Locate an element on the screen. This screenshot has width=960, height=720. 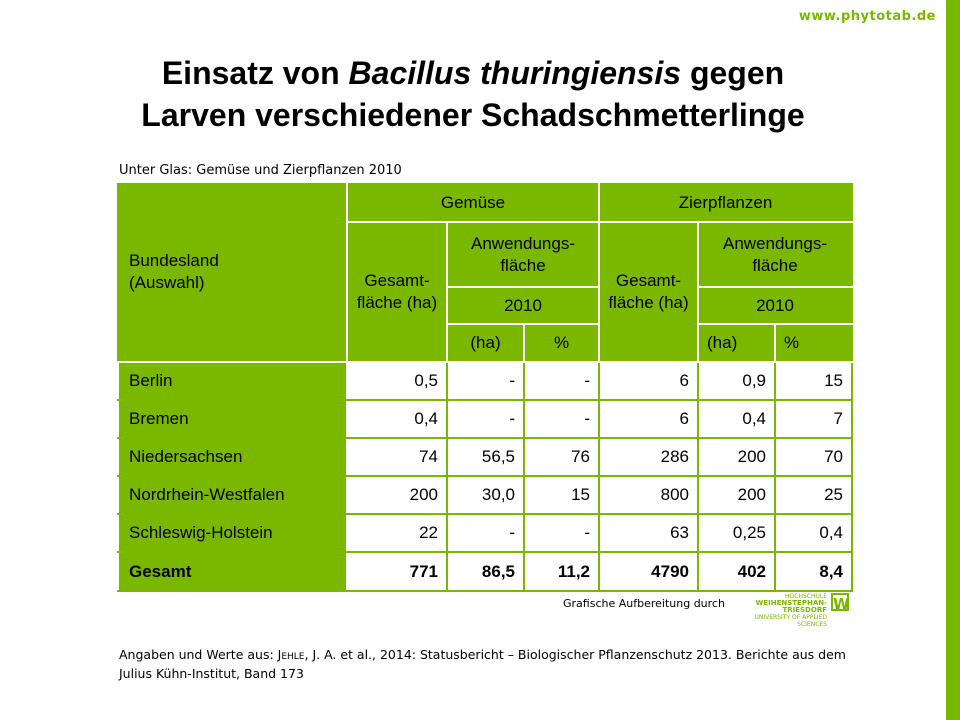
table-row: Schleswig-Holstein 22- -63 0,25 0,4 is located at coordinates (485, 533).